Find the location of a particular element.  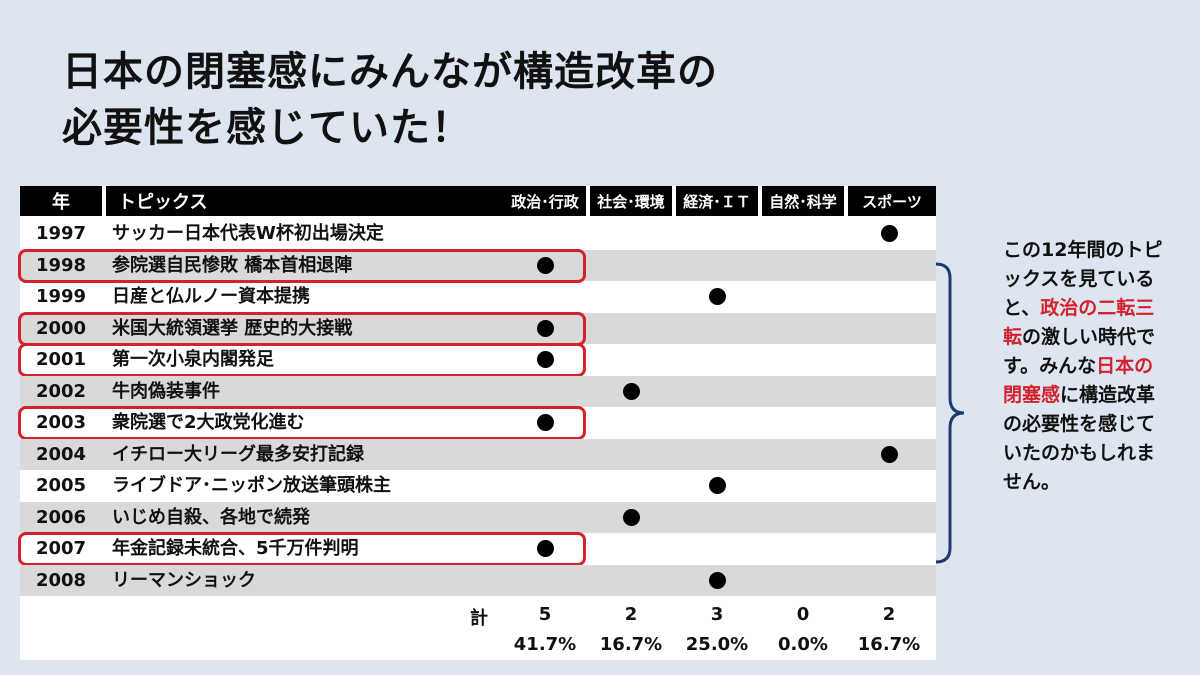

percent-sports: 16.7% is located at coordinates (889, 644).